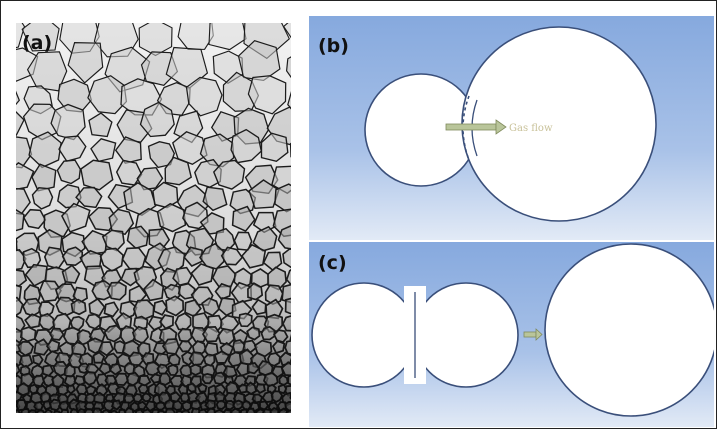  I want to click on left-bubble, so click(364, 335).